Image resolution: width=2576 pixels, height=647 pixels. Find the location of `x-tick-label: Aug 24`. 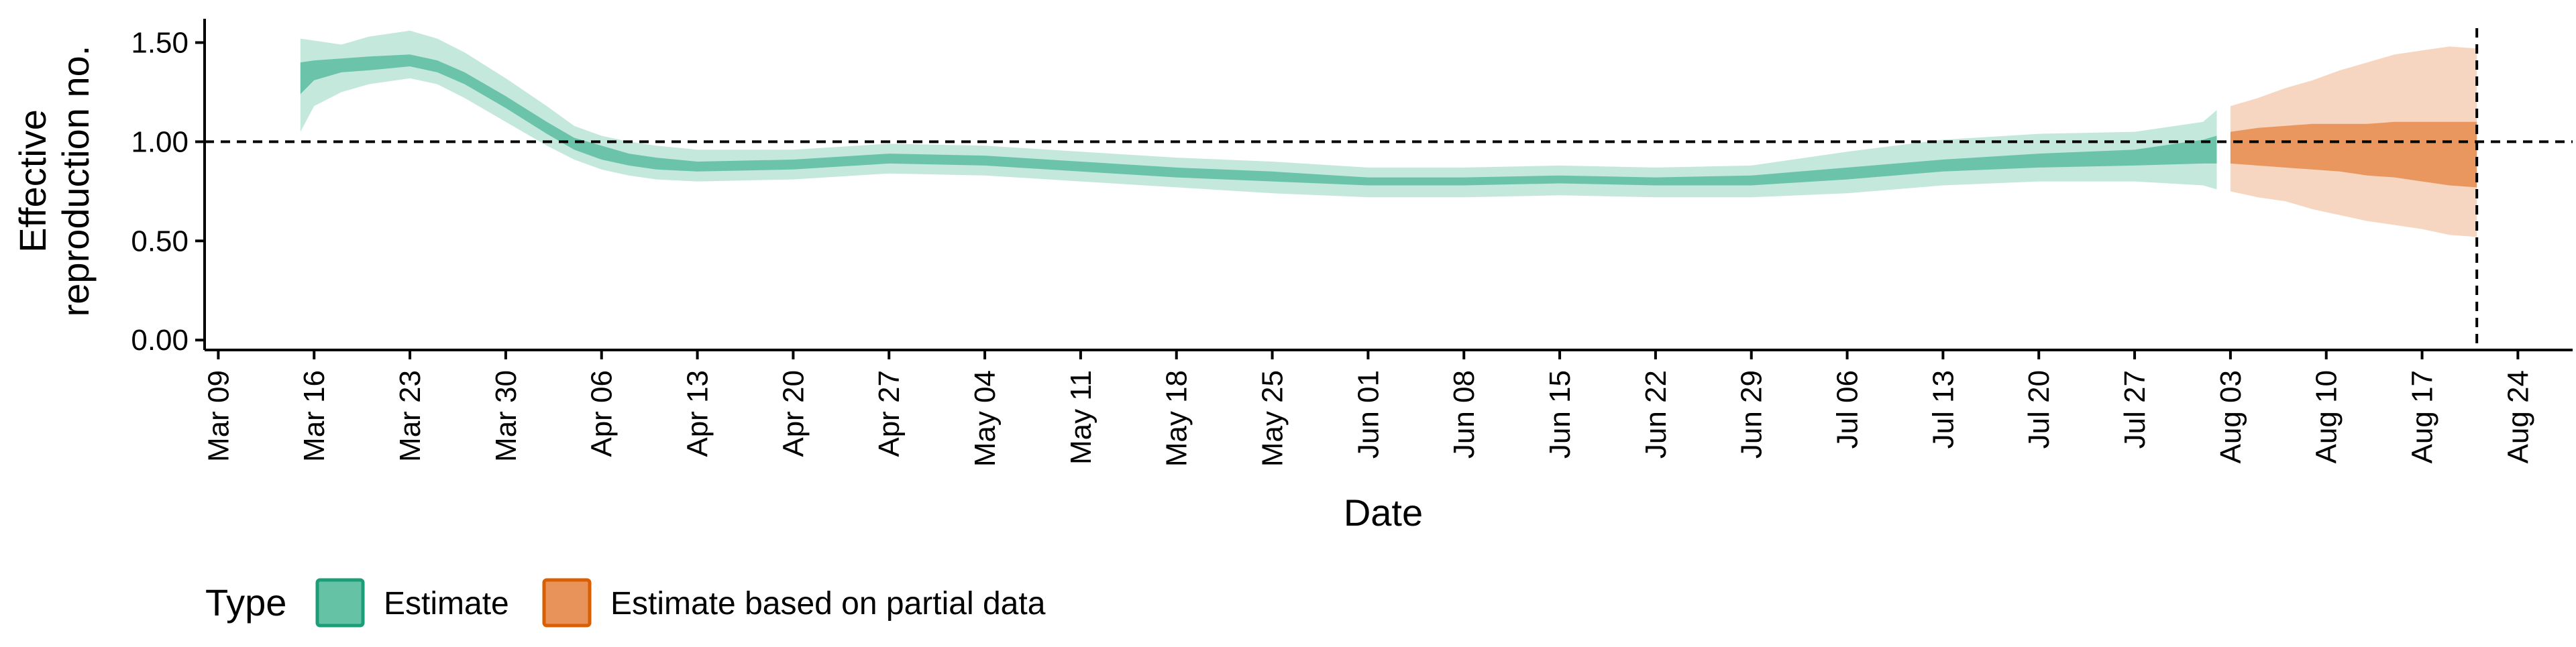

x-tick-label: Aug 24 is located at coordinates (2518, 417).